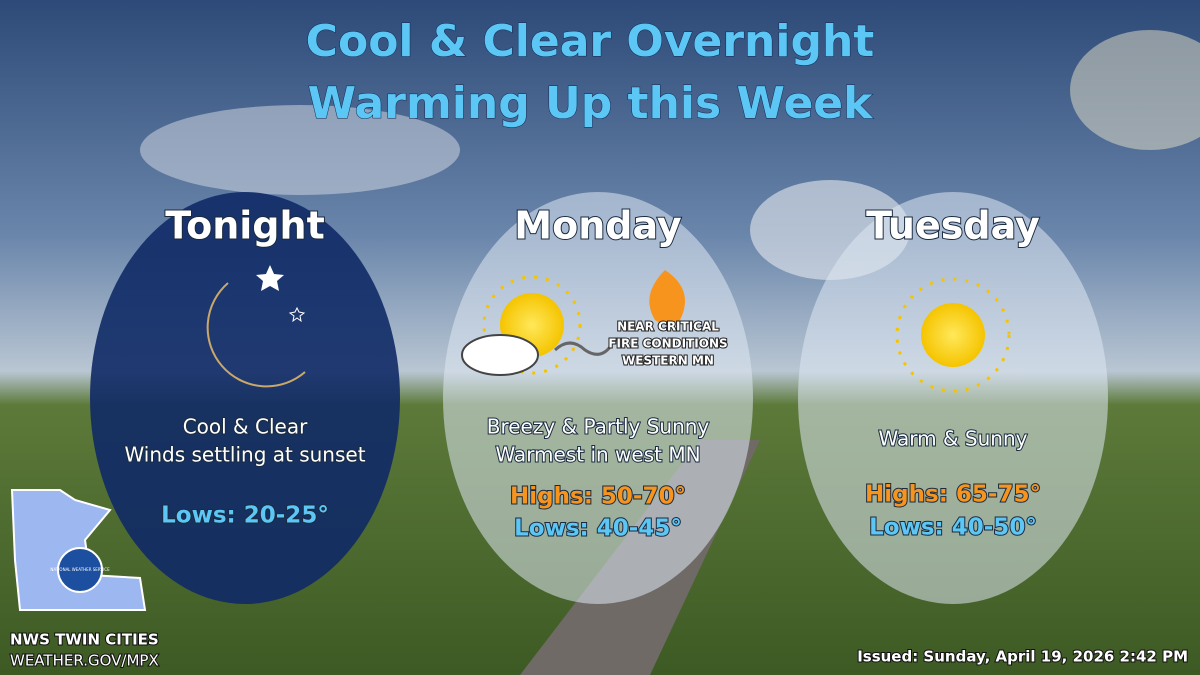 This screenshot has height=675, width=1200. What do you see at coordinates (84, 640) in the screenshot?
I see `office-name: NWS TWIN CITIES` at bounding box center [84, 640].